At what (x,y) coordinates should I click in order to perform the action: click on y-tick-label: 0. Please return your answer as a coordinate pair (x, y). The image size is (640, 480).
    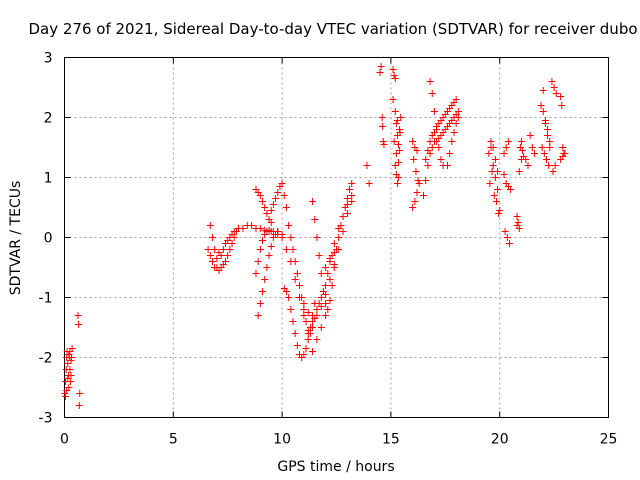
    Looking at the image, I should click on (48, 239).